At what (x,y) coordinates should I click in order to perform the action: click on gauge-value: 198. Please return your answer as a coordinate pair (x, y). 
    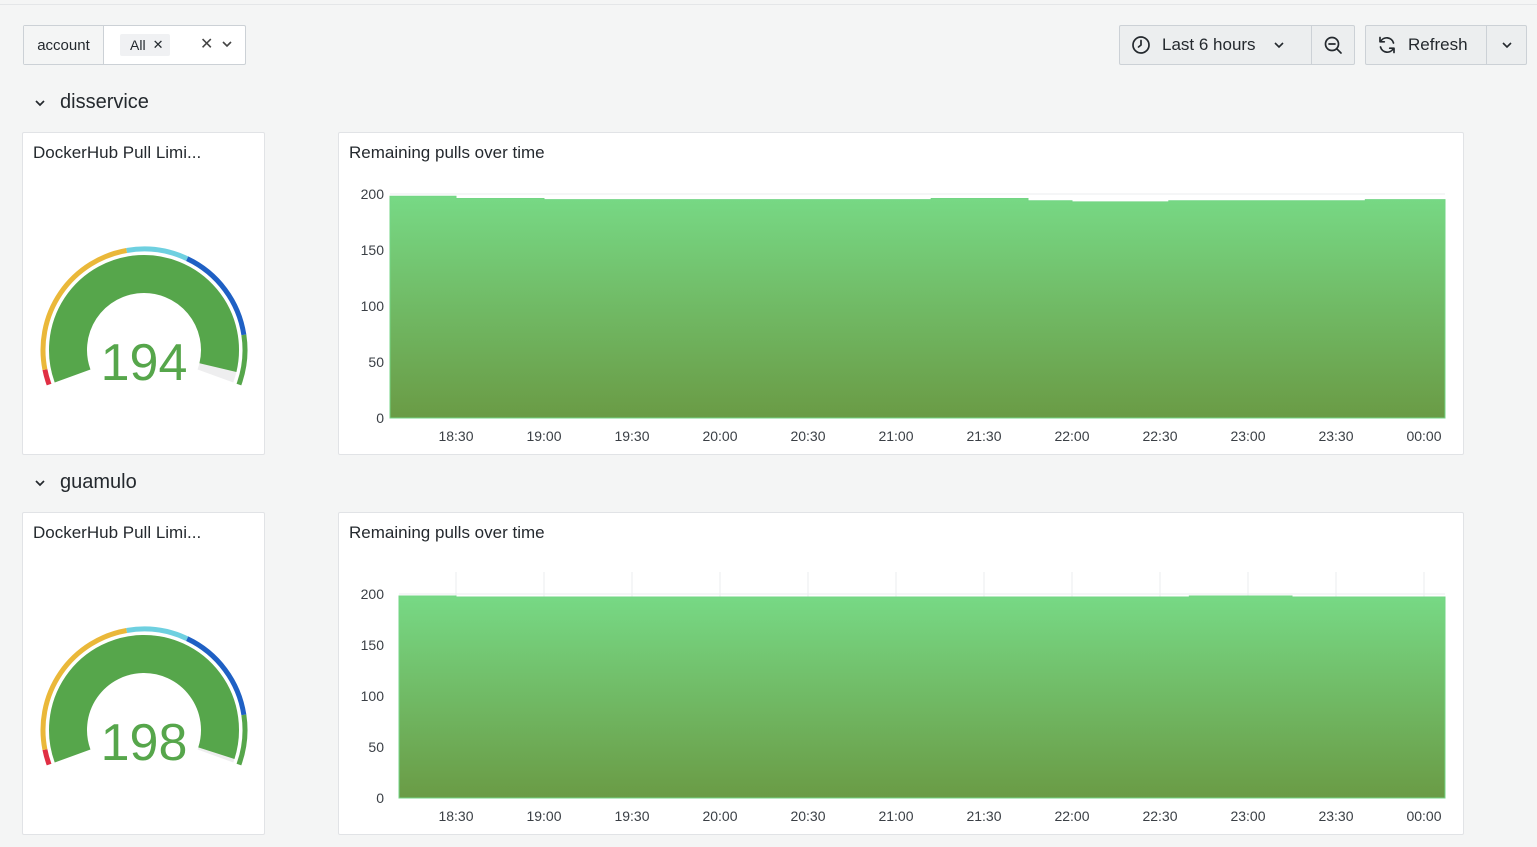
    Looking at the image, I should click on (144, 743).